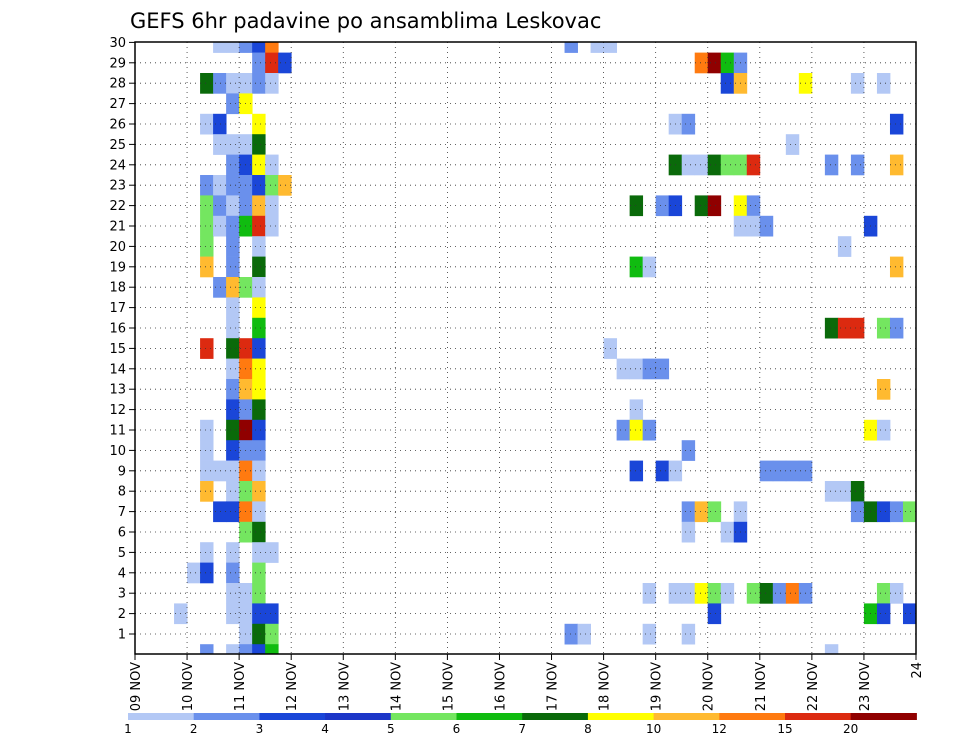 The height and width of the screenshot is (742, 960). I want to click on legend-label: 12, so click(719, 729).